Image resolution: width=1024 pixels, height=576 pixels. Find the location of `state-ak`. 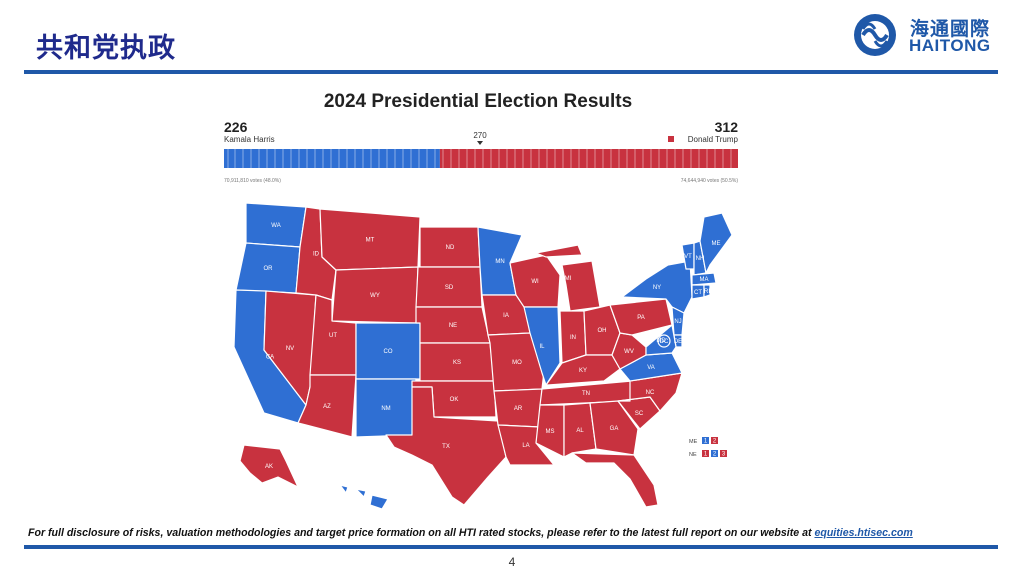

state-ak is located at coordinates (269, 466).